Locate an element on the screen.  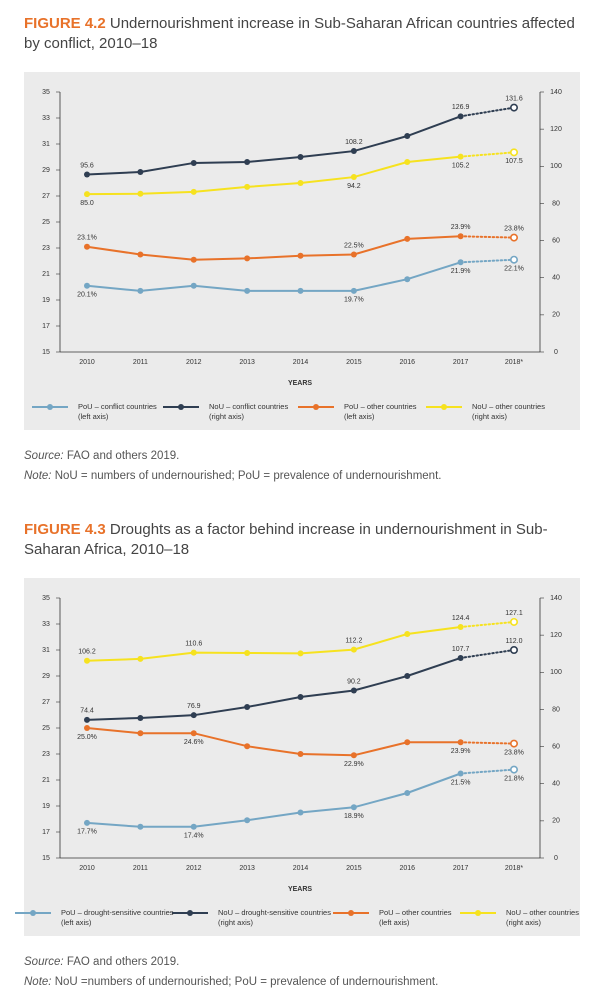
value-label: 20.1% is located at coordinates (87, 295).